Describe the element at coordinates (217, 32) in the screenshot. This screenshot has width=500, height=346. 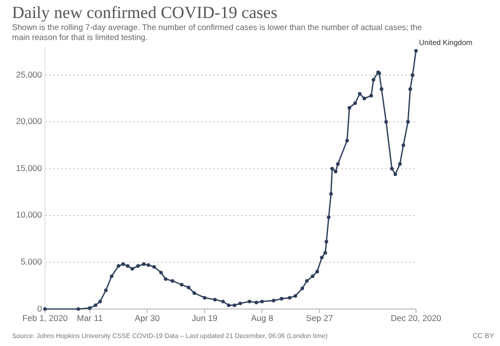
I see `chart-subtitle: Shown is the rolling 7-day average. The number of confirmed cases is lower than the number of actual cases; the main reason for that is limited testing.` at that location.